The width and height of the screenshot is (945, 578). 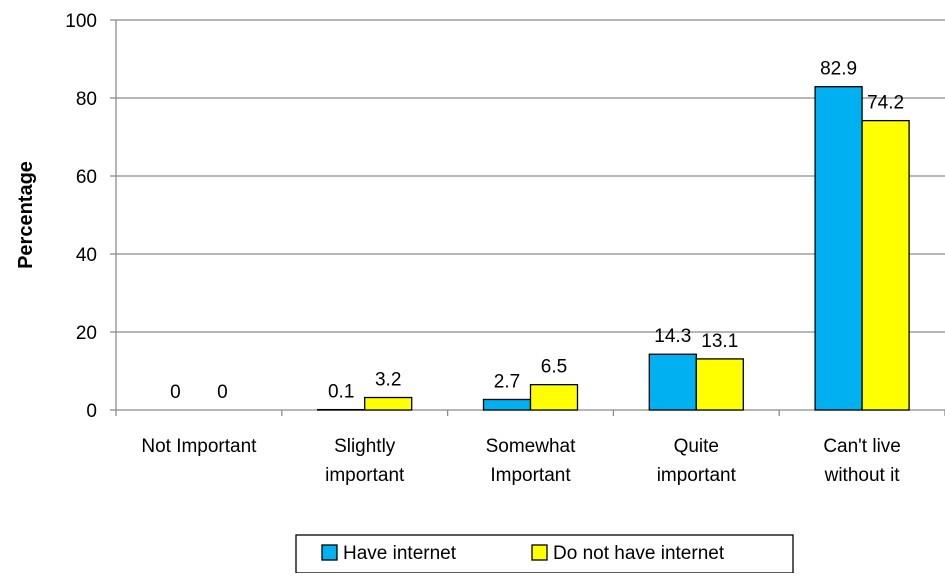 I want to click on x-category-label: Important, so click(x=530, y=475).